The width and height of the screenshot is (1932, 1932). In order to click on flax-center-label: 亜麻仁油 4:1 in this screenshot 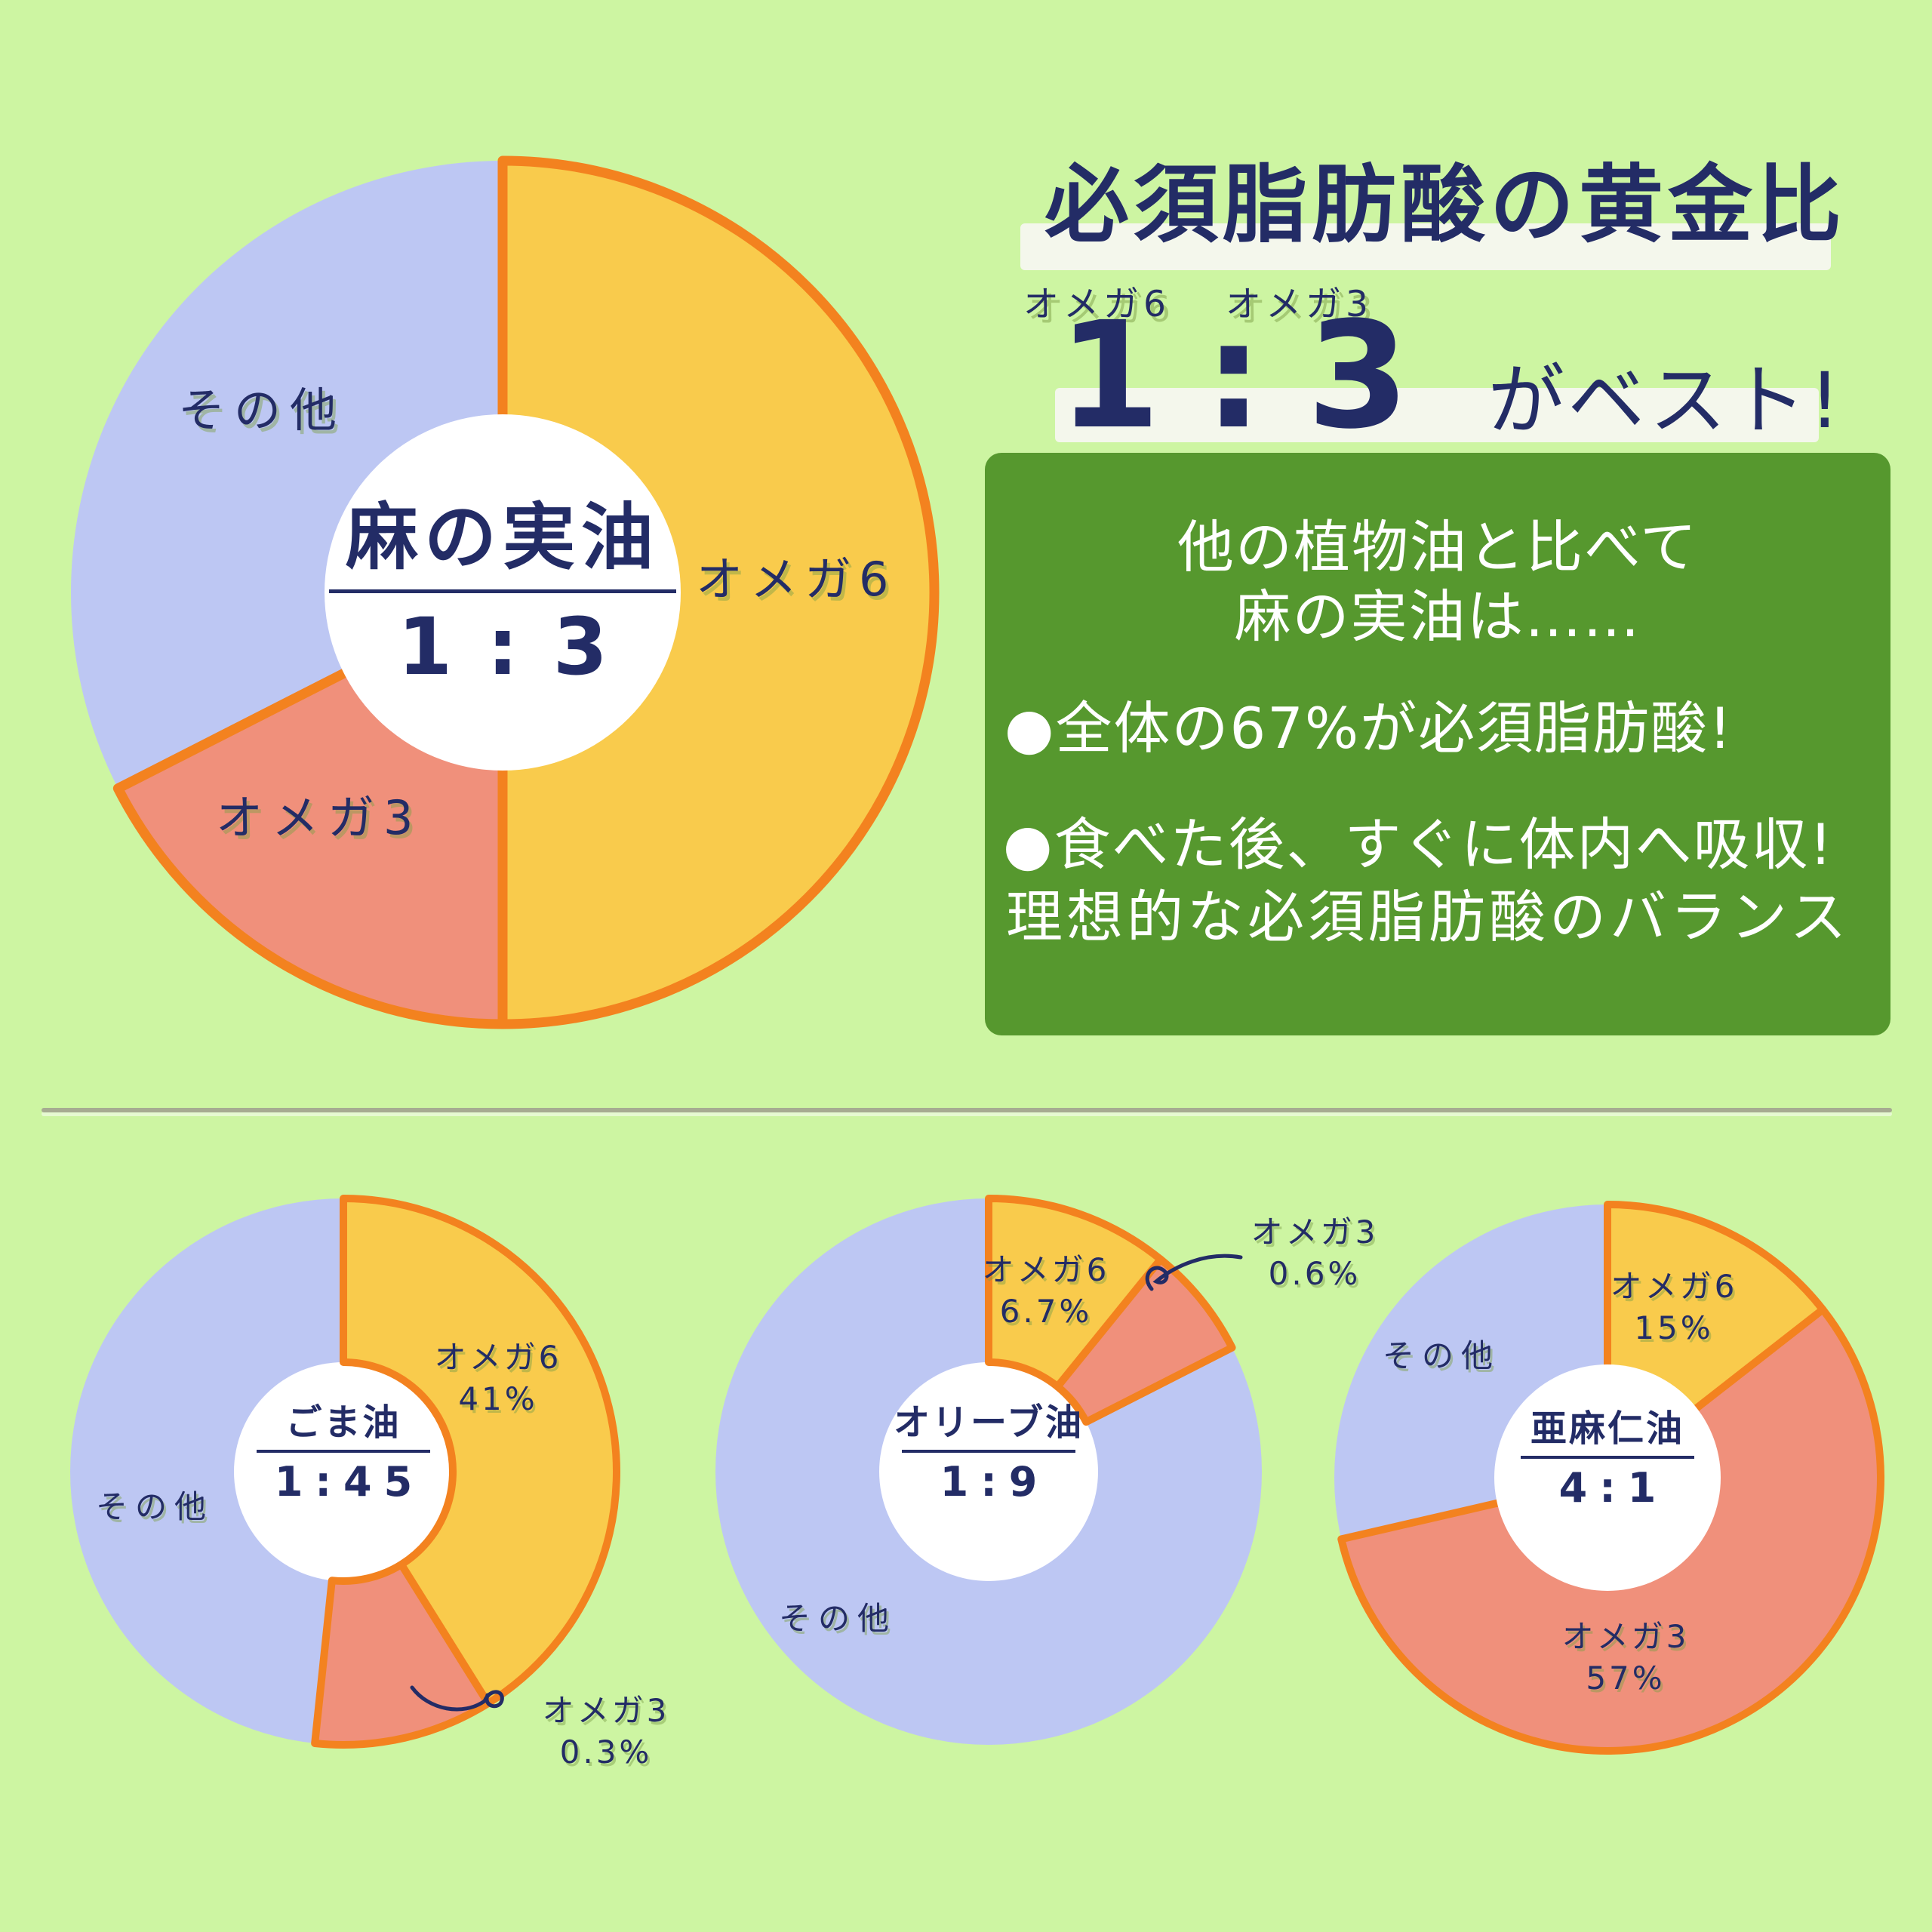, I will do `click(1607, 1459)`.